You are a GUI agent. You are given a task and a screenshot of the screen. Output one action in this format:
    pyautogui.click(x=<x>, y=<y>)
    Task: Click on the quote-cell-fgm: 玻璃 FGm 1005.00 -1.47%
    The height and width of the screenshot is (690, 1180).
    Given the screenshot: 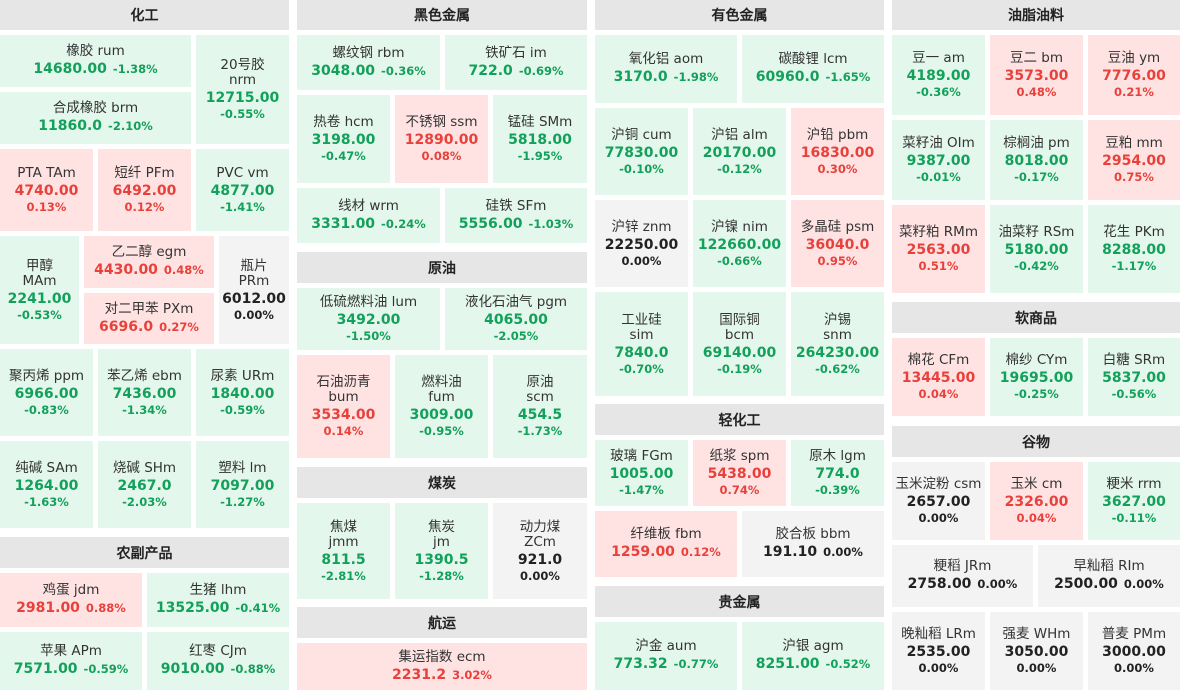 What is the action you would take?
    pyautogui.click(x=641, y=473)
    